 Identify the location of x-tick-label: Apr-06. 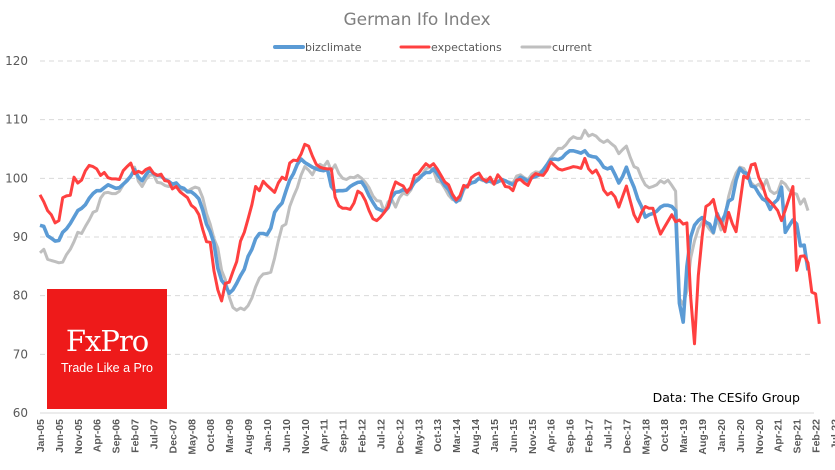
(98, 435).